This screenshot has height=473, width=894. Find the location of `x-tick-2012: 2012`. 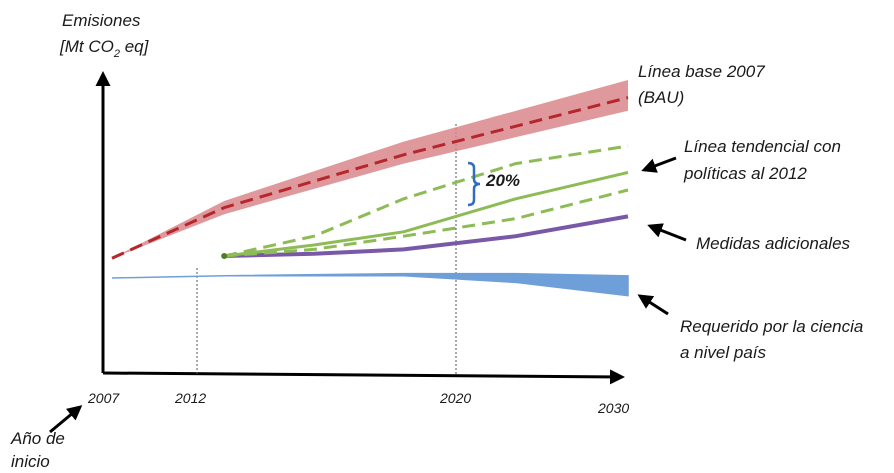

x-tick-2012: 2012 is located at coordinates (190, 398).